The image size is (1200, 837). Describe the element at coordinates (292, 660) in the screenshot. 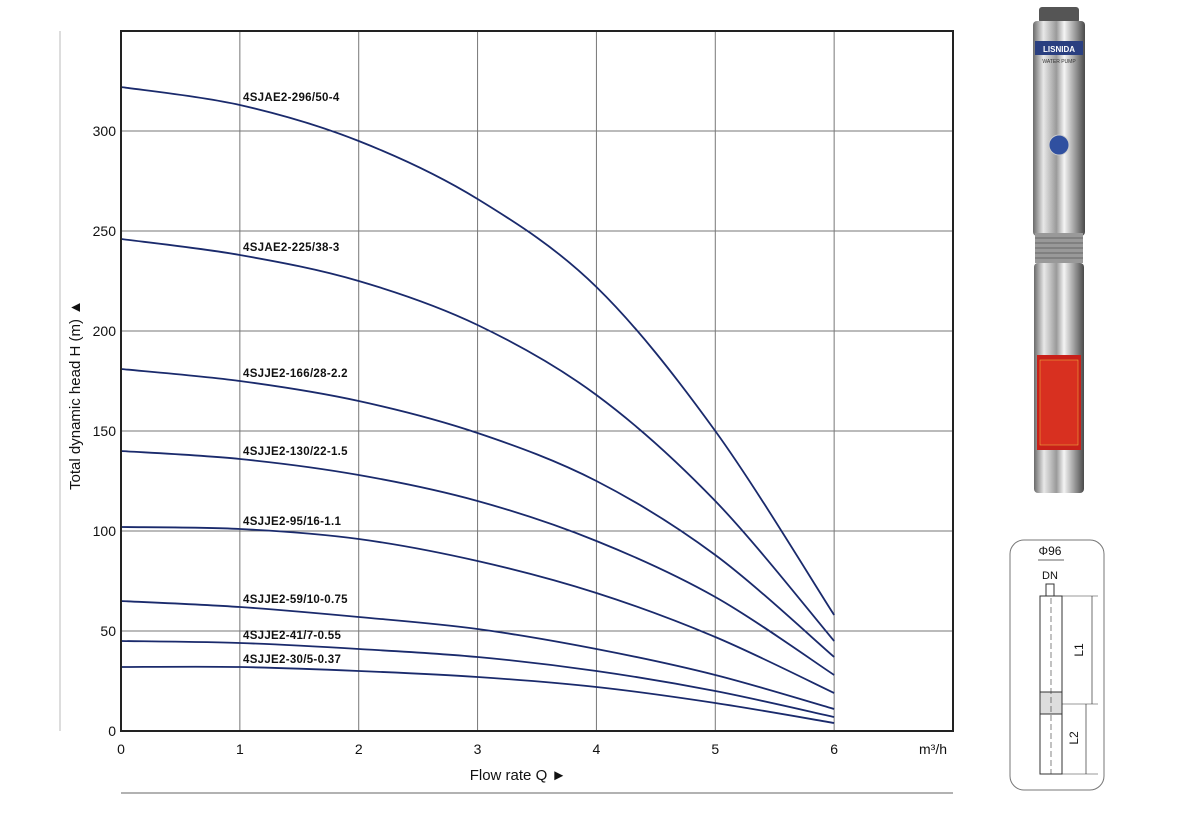

I see `curve-label: 4SJJE2-30/5-0.37` at that location.